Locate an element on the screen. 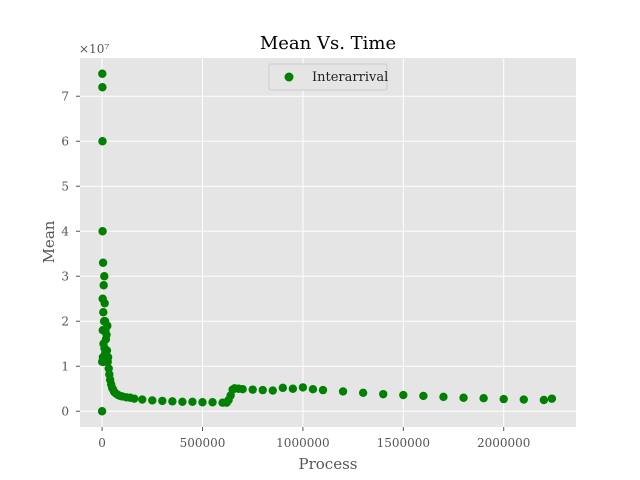  x-tick-label: 1500000 is located at coordinates (403, 443).